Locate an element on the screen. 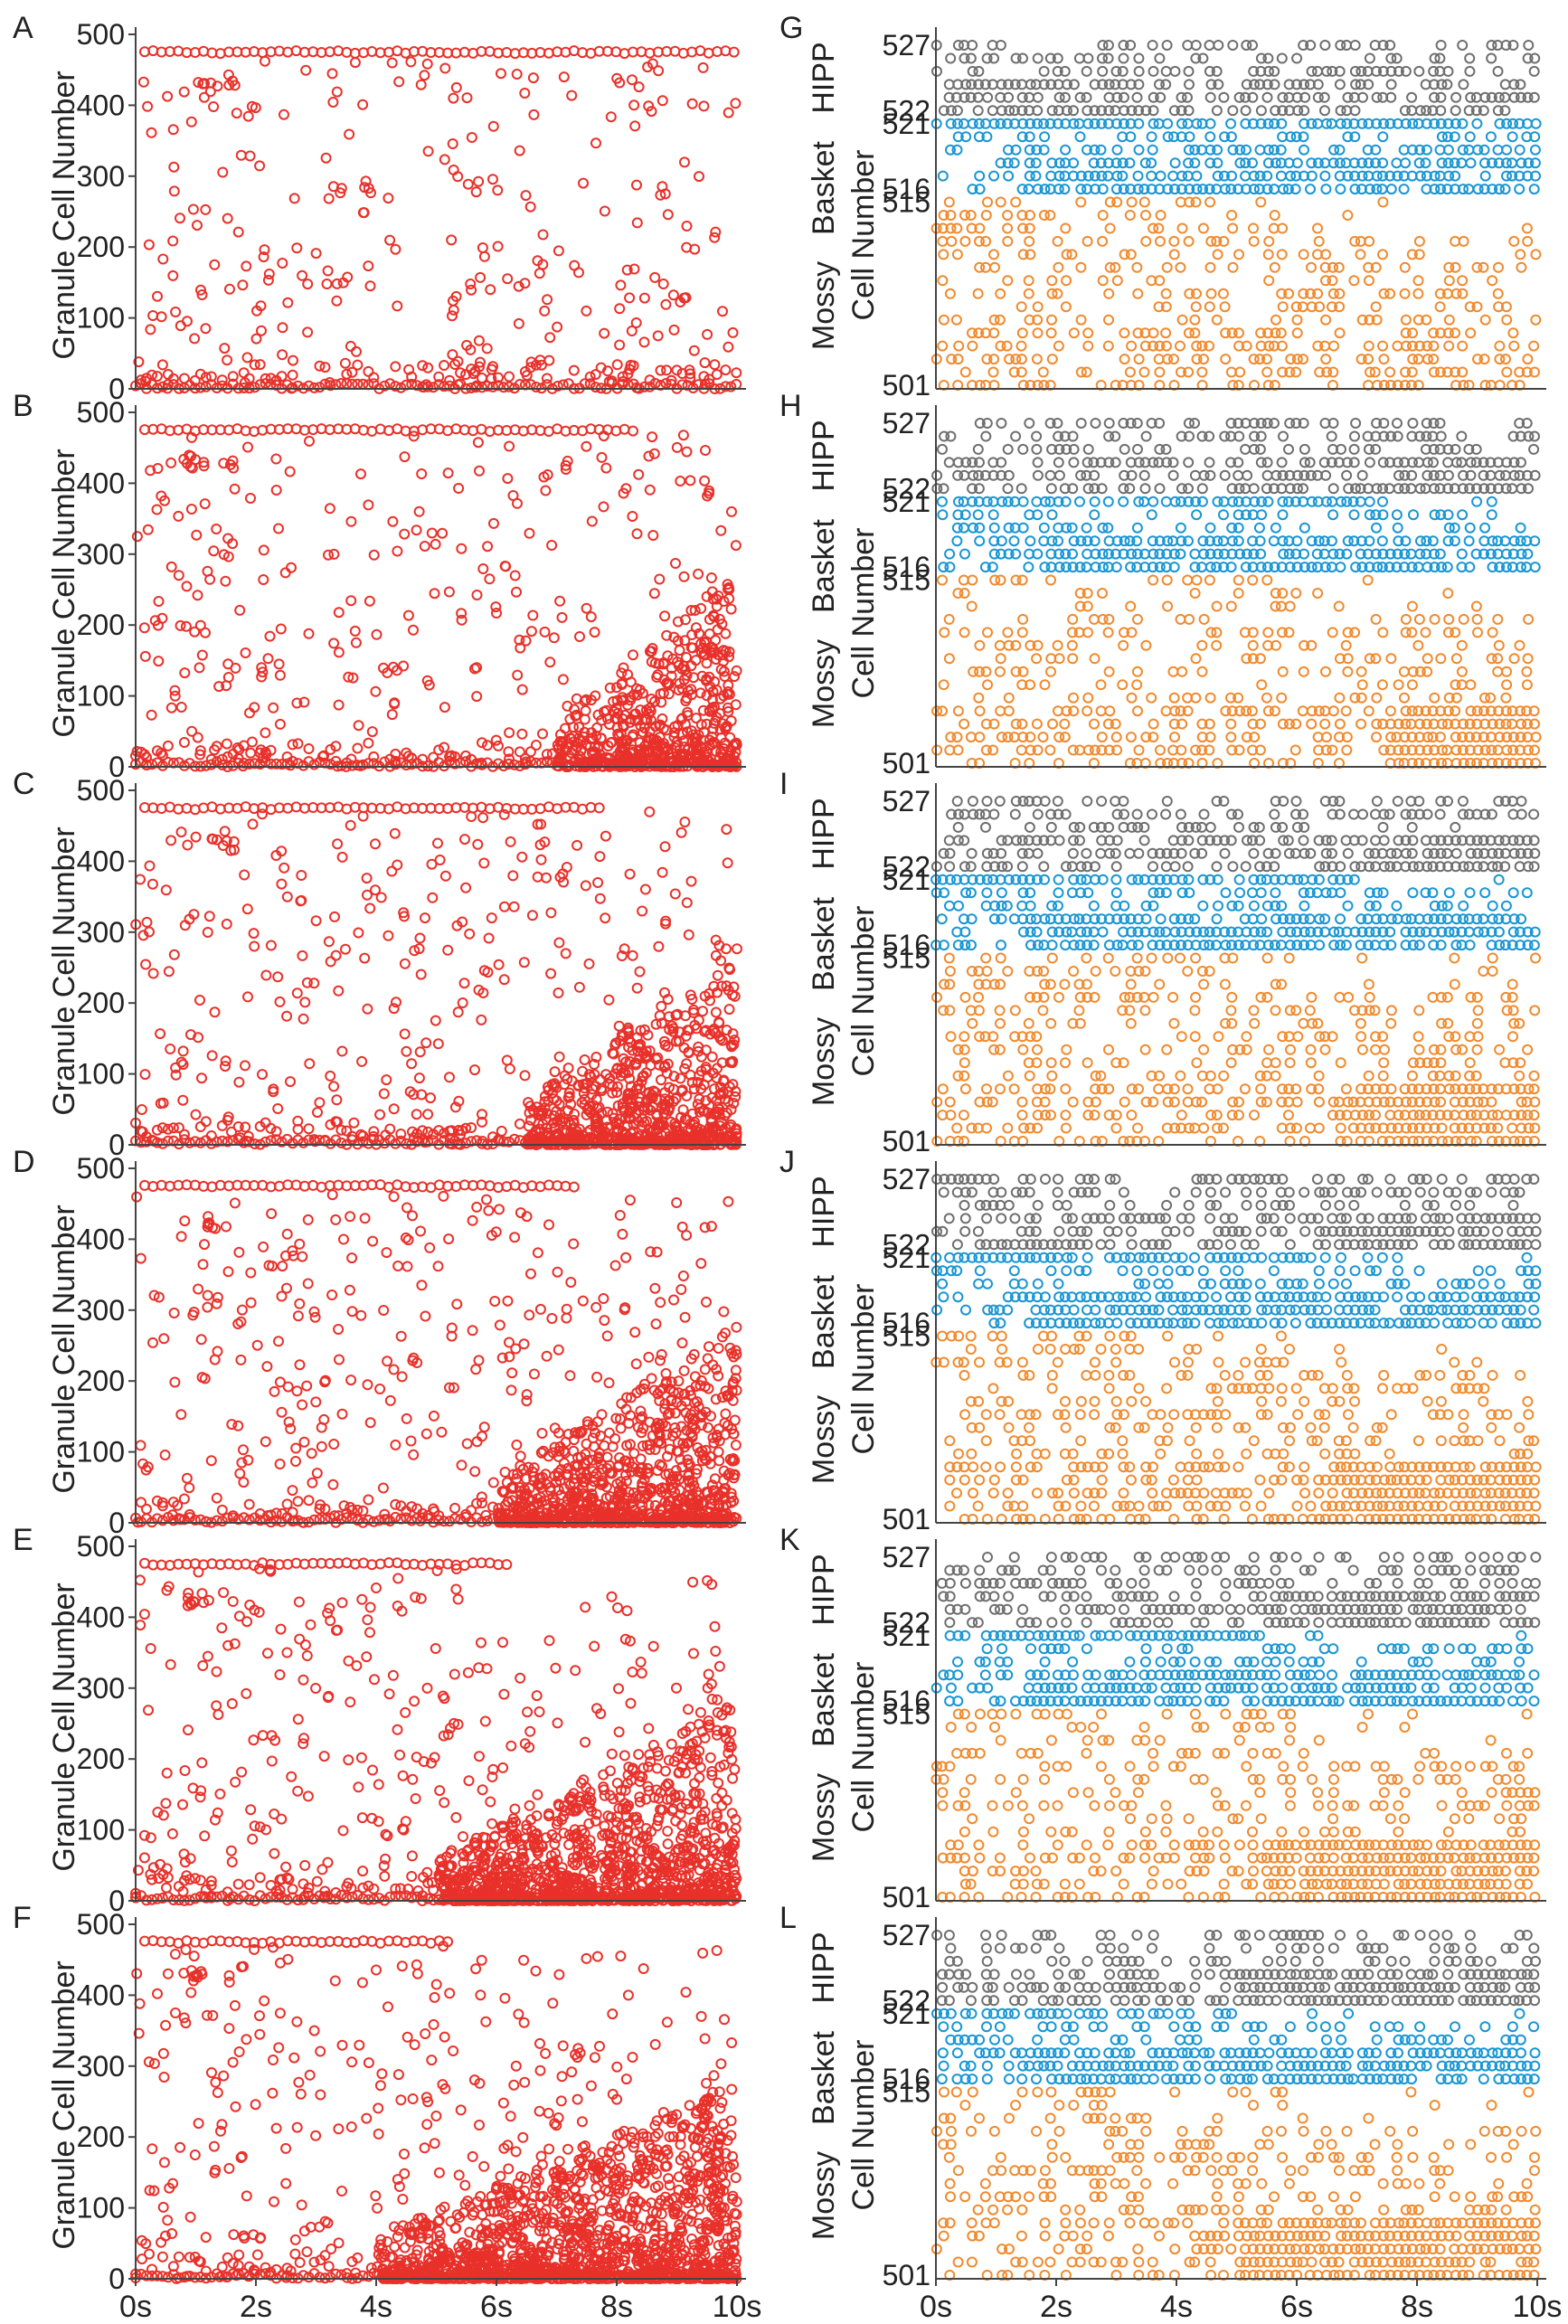  spike-points is located at coordinates (436, 220).